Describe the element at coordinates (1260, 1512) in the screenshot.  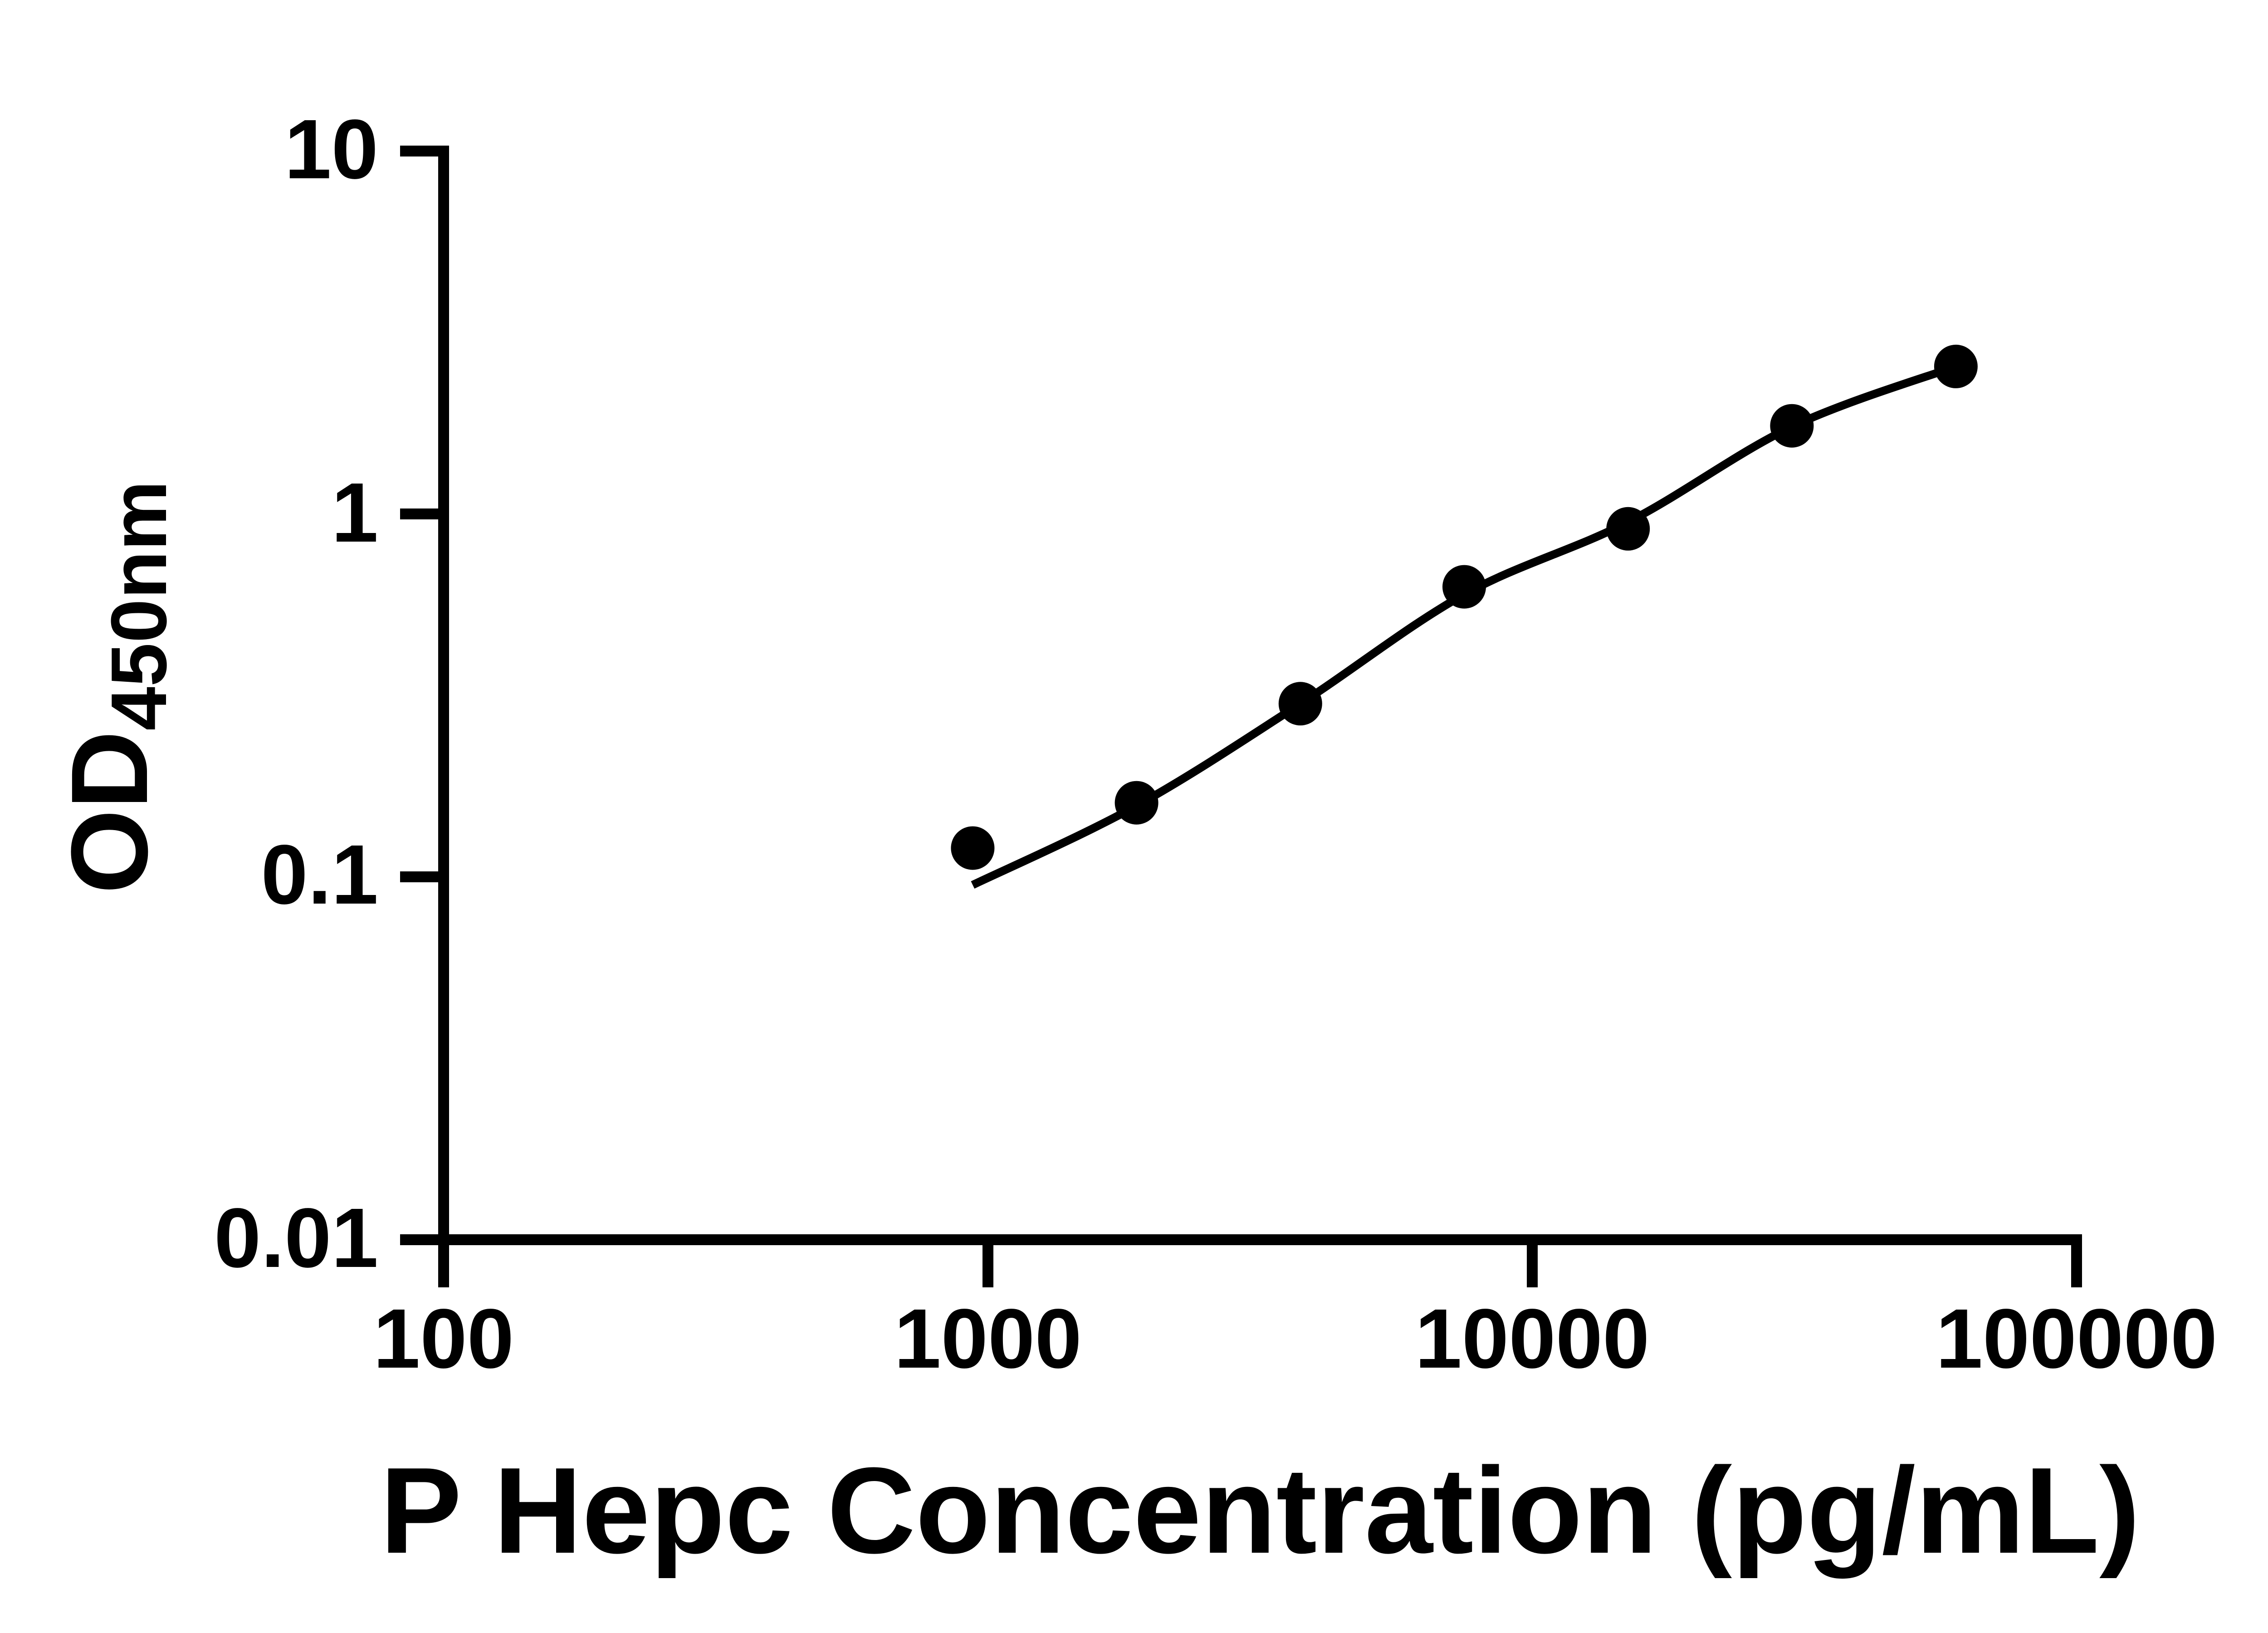
I see `x-axis-title: P Hepc Concentration (pg/mL)` at that location.